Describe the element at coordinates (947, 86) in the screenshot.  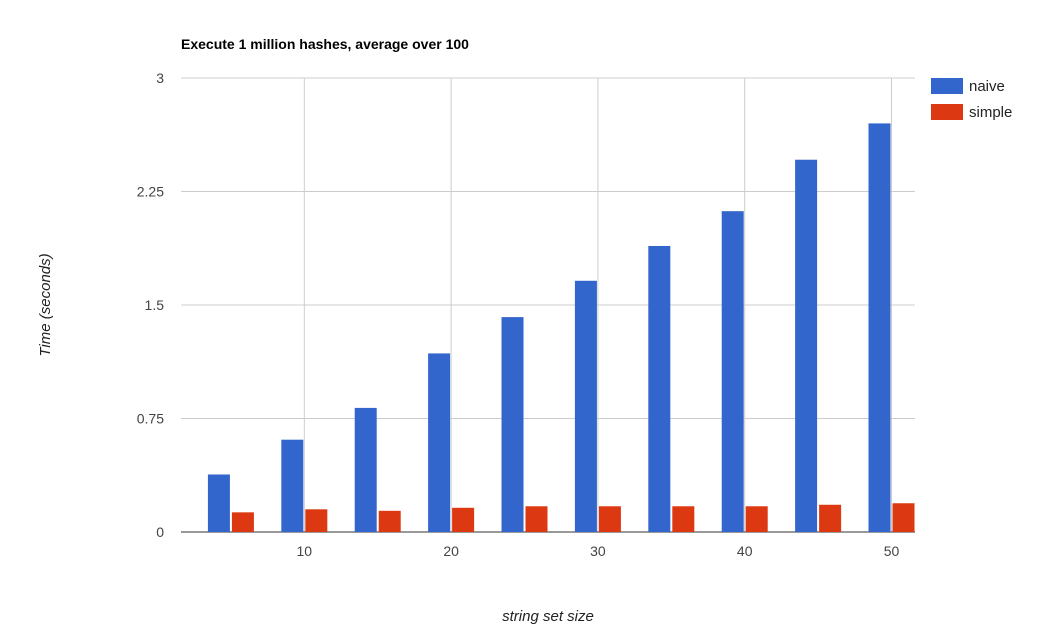
I see `legend-swatch-naive` at that location.